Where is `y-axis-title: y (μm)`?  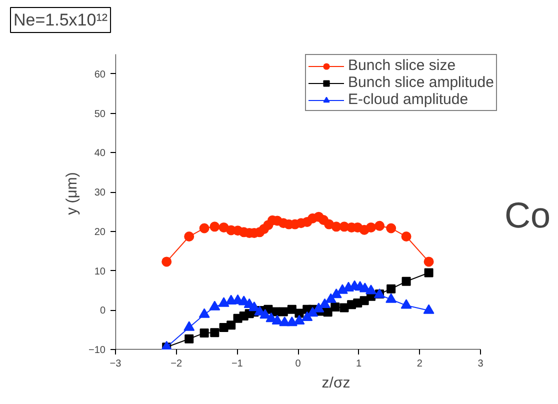
y-axis-title: y (μm) is located at coordinates (72, 193).